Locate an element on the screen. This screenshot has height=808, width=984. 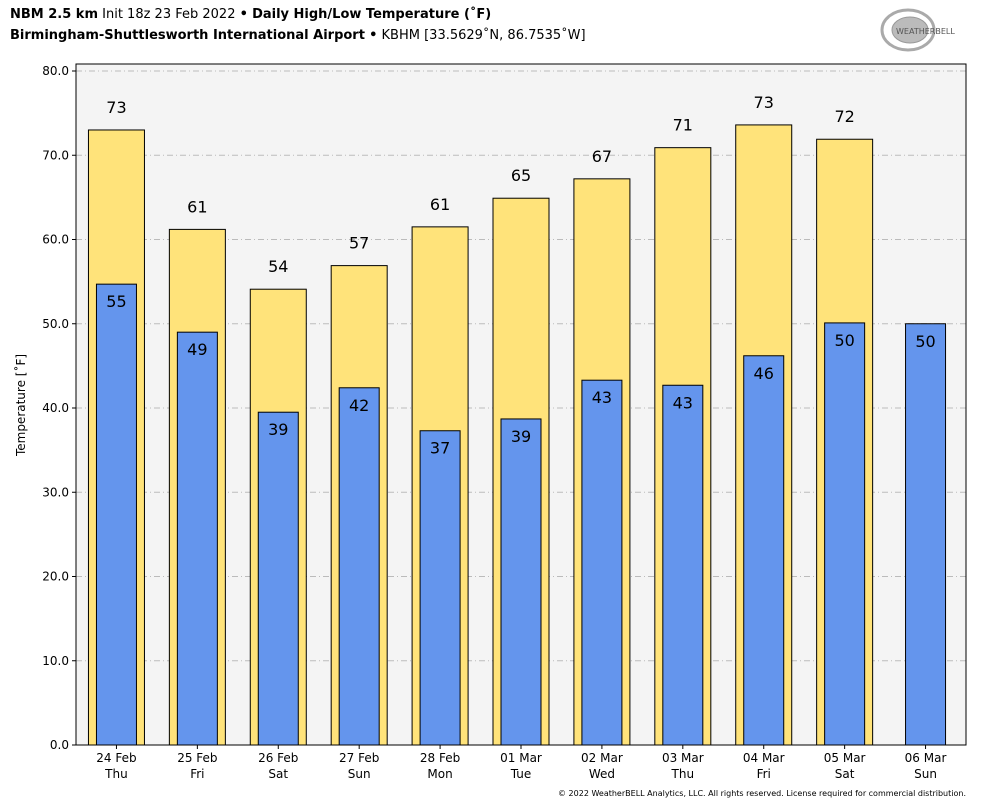
y-tick-label: 80.0 is located at coordinates (55, 71).